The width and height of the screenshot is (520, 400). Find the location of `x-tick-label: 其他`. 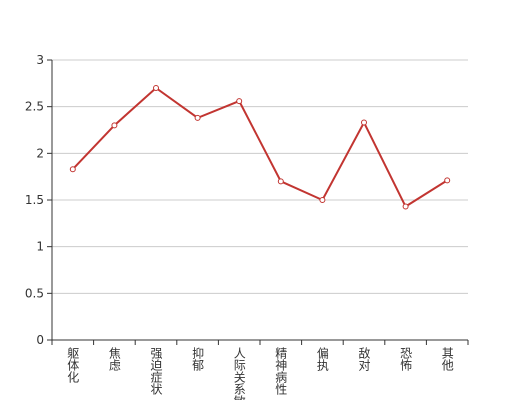

x-tick-label: 其他 is located at coordinates (447, 359).